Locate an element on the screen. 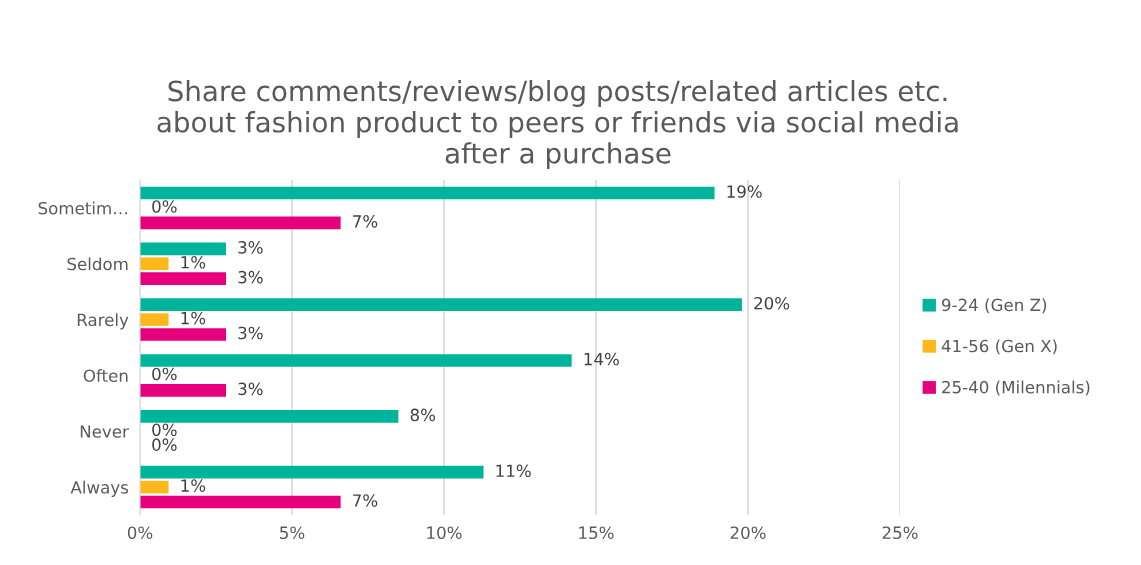 Image resolution: width=1141 pixels, height=565 pixels. data-label: 8% is located at coordinates (423, 415).